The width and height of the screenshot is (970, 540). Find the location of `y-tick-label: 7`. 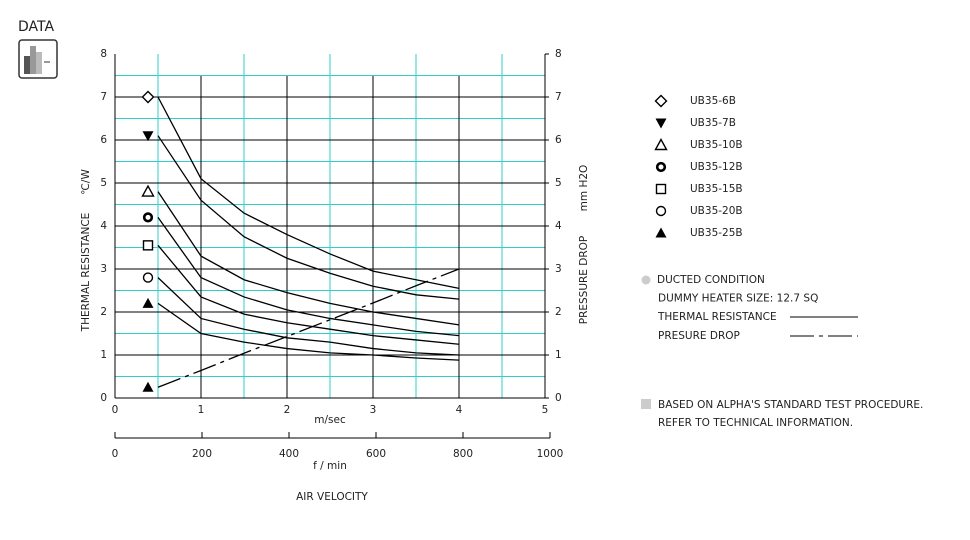

y-tick-label: 7 is located at coordinates (103, 97).